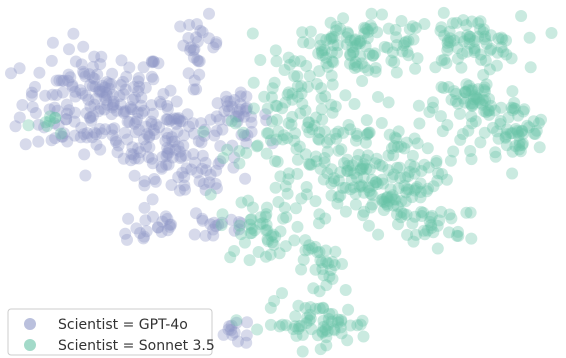  I want to click on legend-label-gpt-4o: Scientist = GPT-4o, so click(123, 325).